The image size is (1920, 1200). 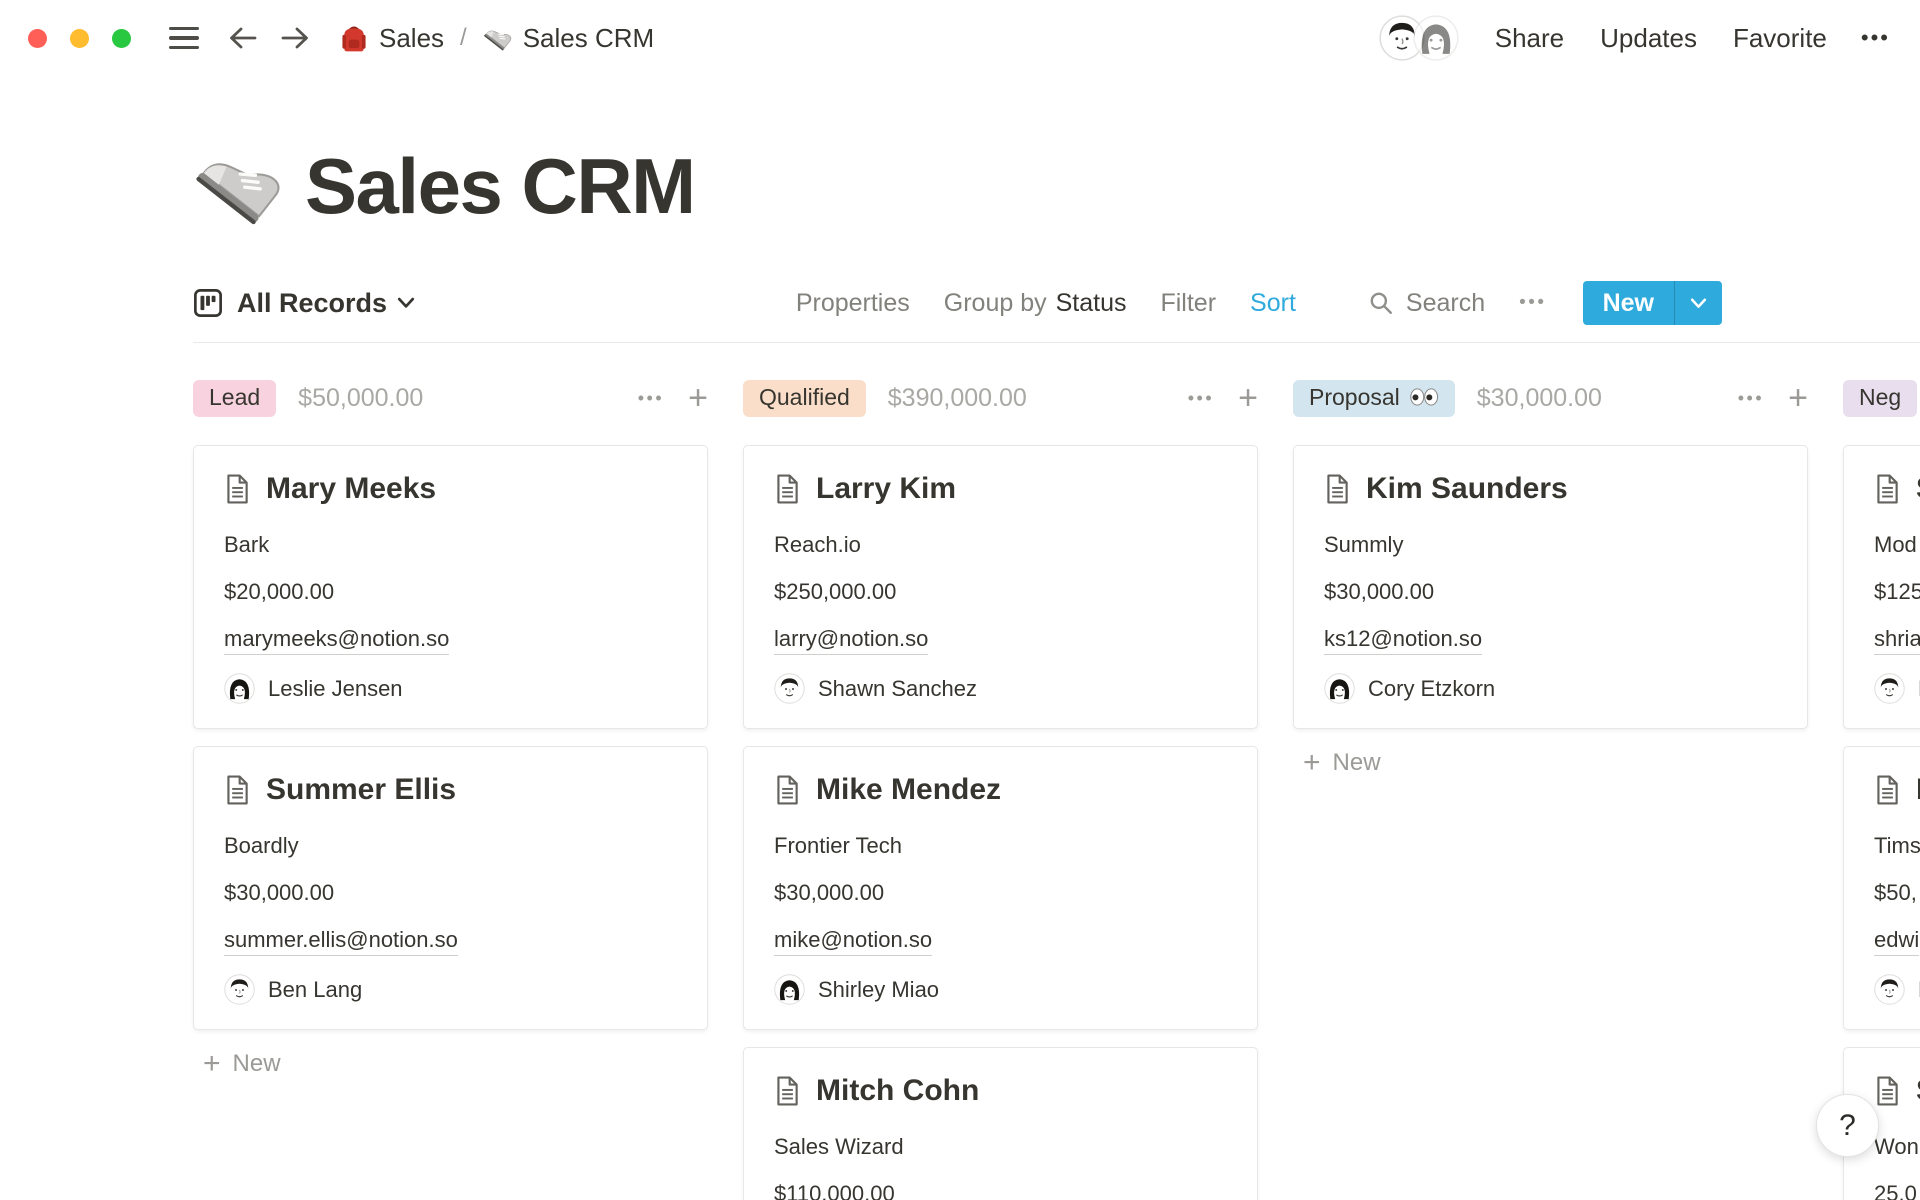 What do you see at coordinates (1918, 790) in the screenshot?
I see `card-name: E` at bounding box center [1918, 790].